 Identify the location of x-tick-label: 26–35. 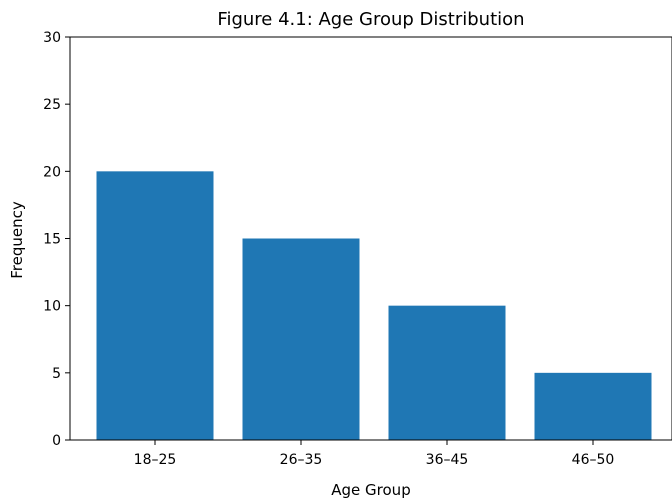
(301, 460).